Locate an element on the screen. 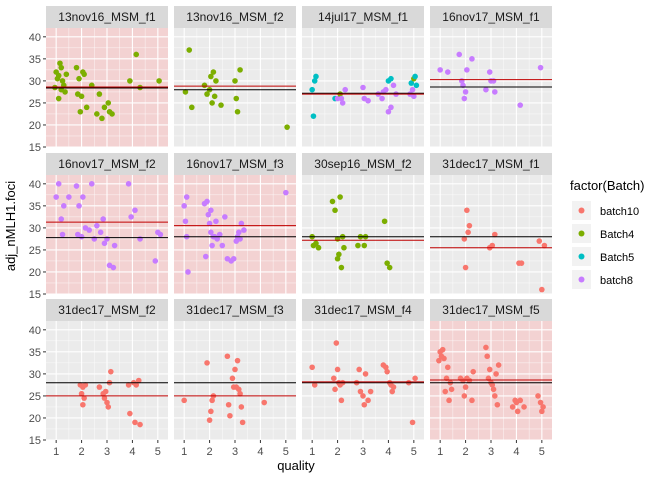  y-tick-label: 25 is located at coordinates (35, 104).